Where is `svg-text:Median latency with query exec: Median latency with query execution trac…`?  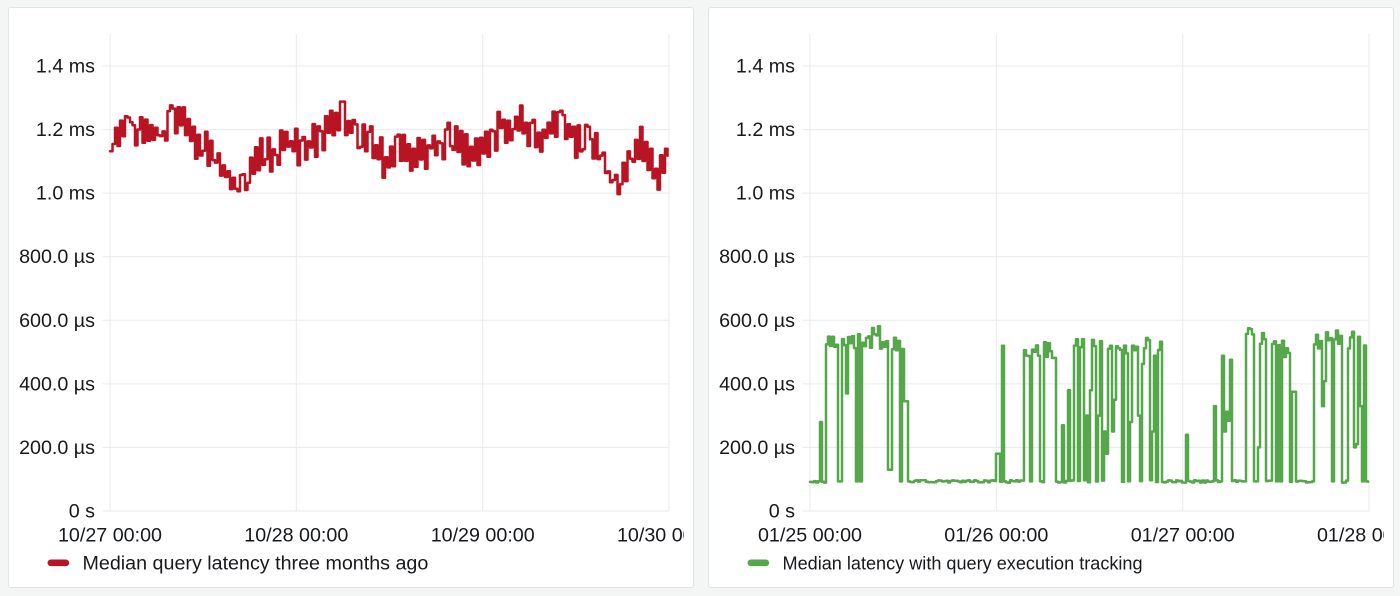
svg-text:Median latency with query exec: Median latency with query execution trac… is located at coordinates (963, 564).